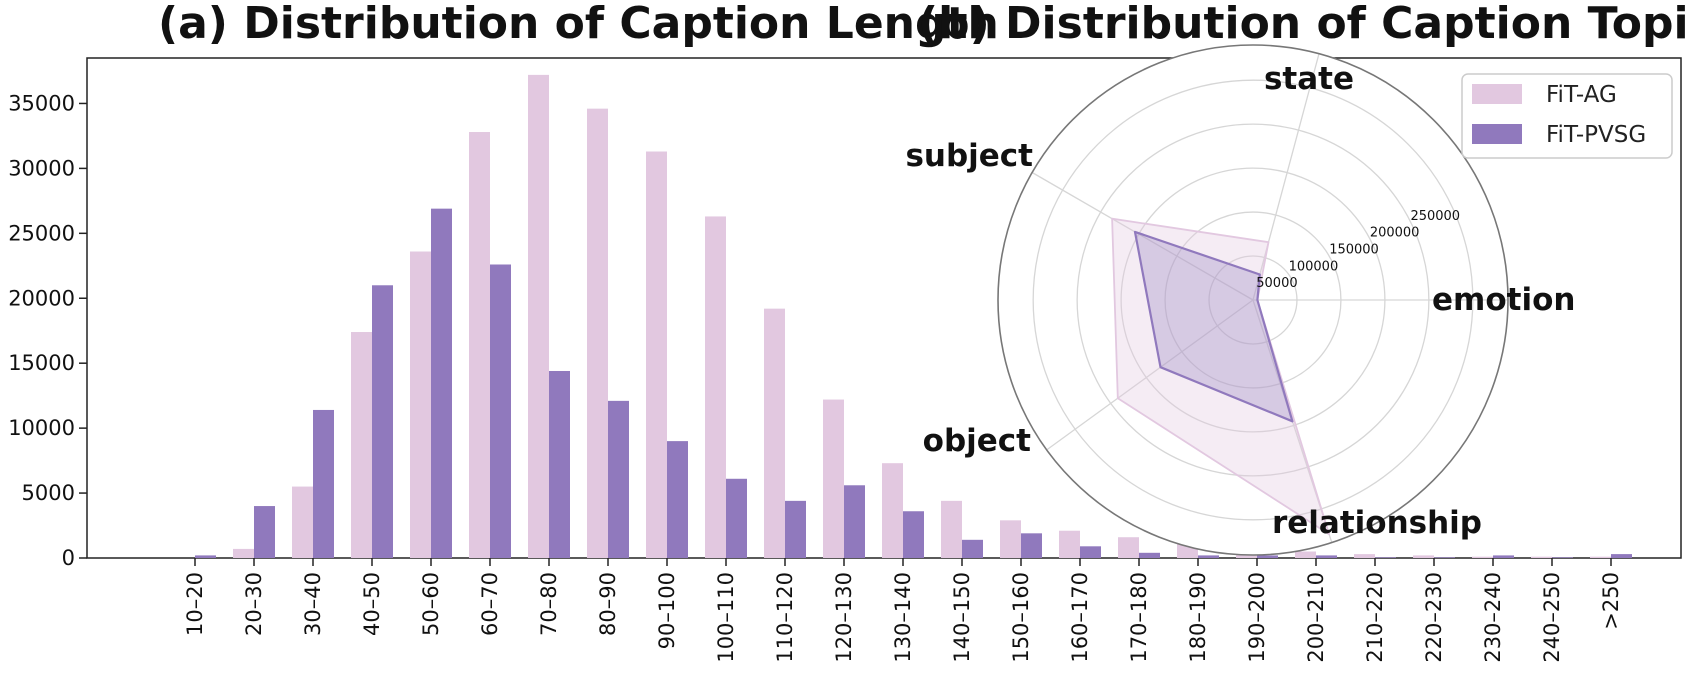 The image size is (1689, 678). What do you see at coordinates (313, 604) in the screenshot?
I see `x-tick-label: 30–40` at bounding box center [313, 604].